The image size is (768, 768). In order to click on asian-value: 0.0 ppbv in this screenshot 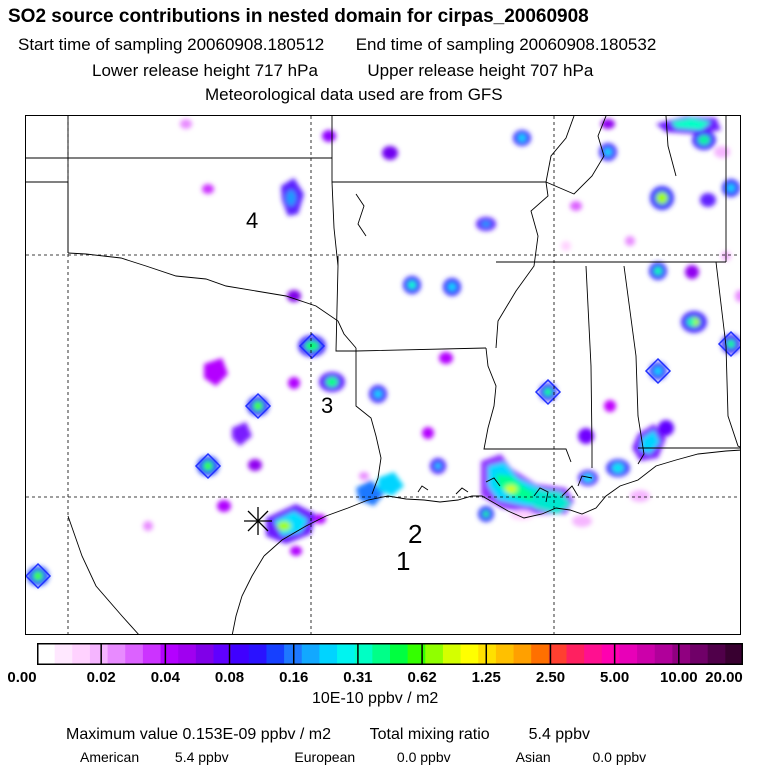, I will do `click(619, 757)`.